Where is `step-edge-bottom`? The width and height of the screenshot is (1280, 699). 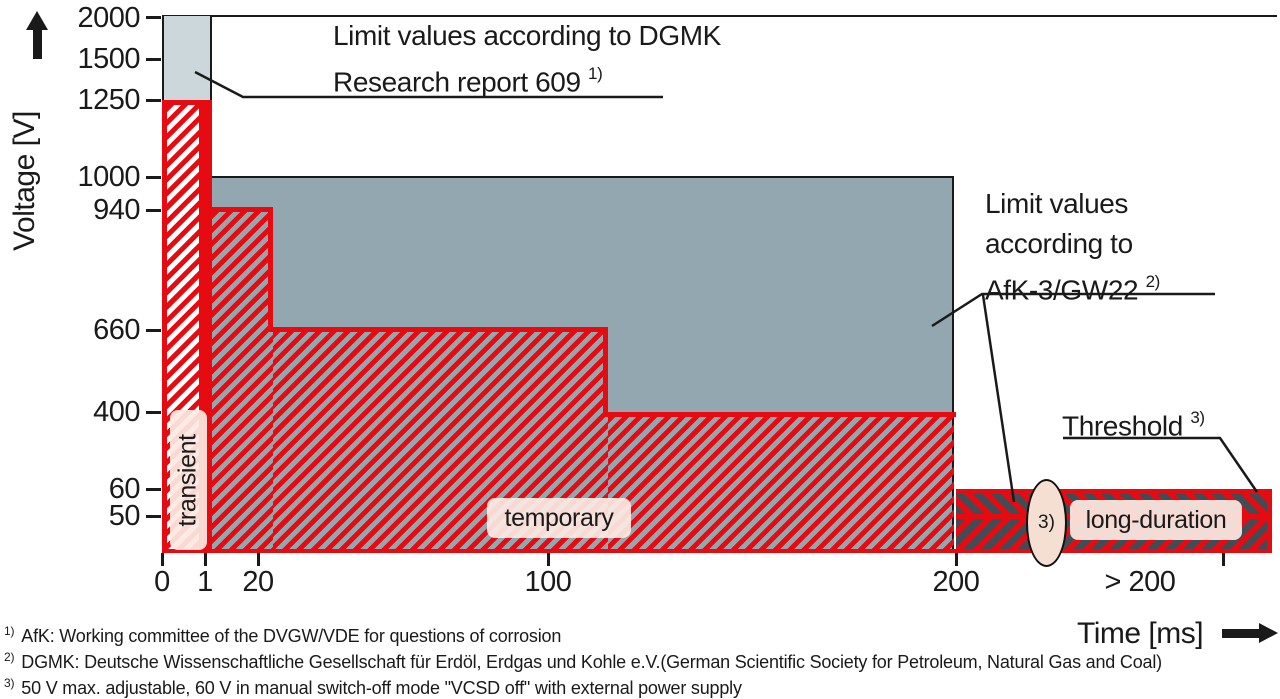 step-edge-bottom is located at coordinates (717, 551).